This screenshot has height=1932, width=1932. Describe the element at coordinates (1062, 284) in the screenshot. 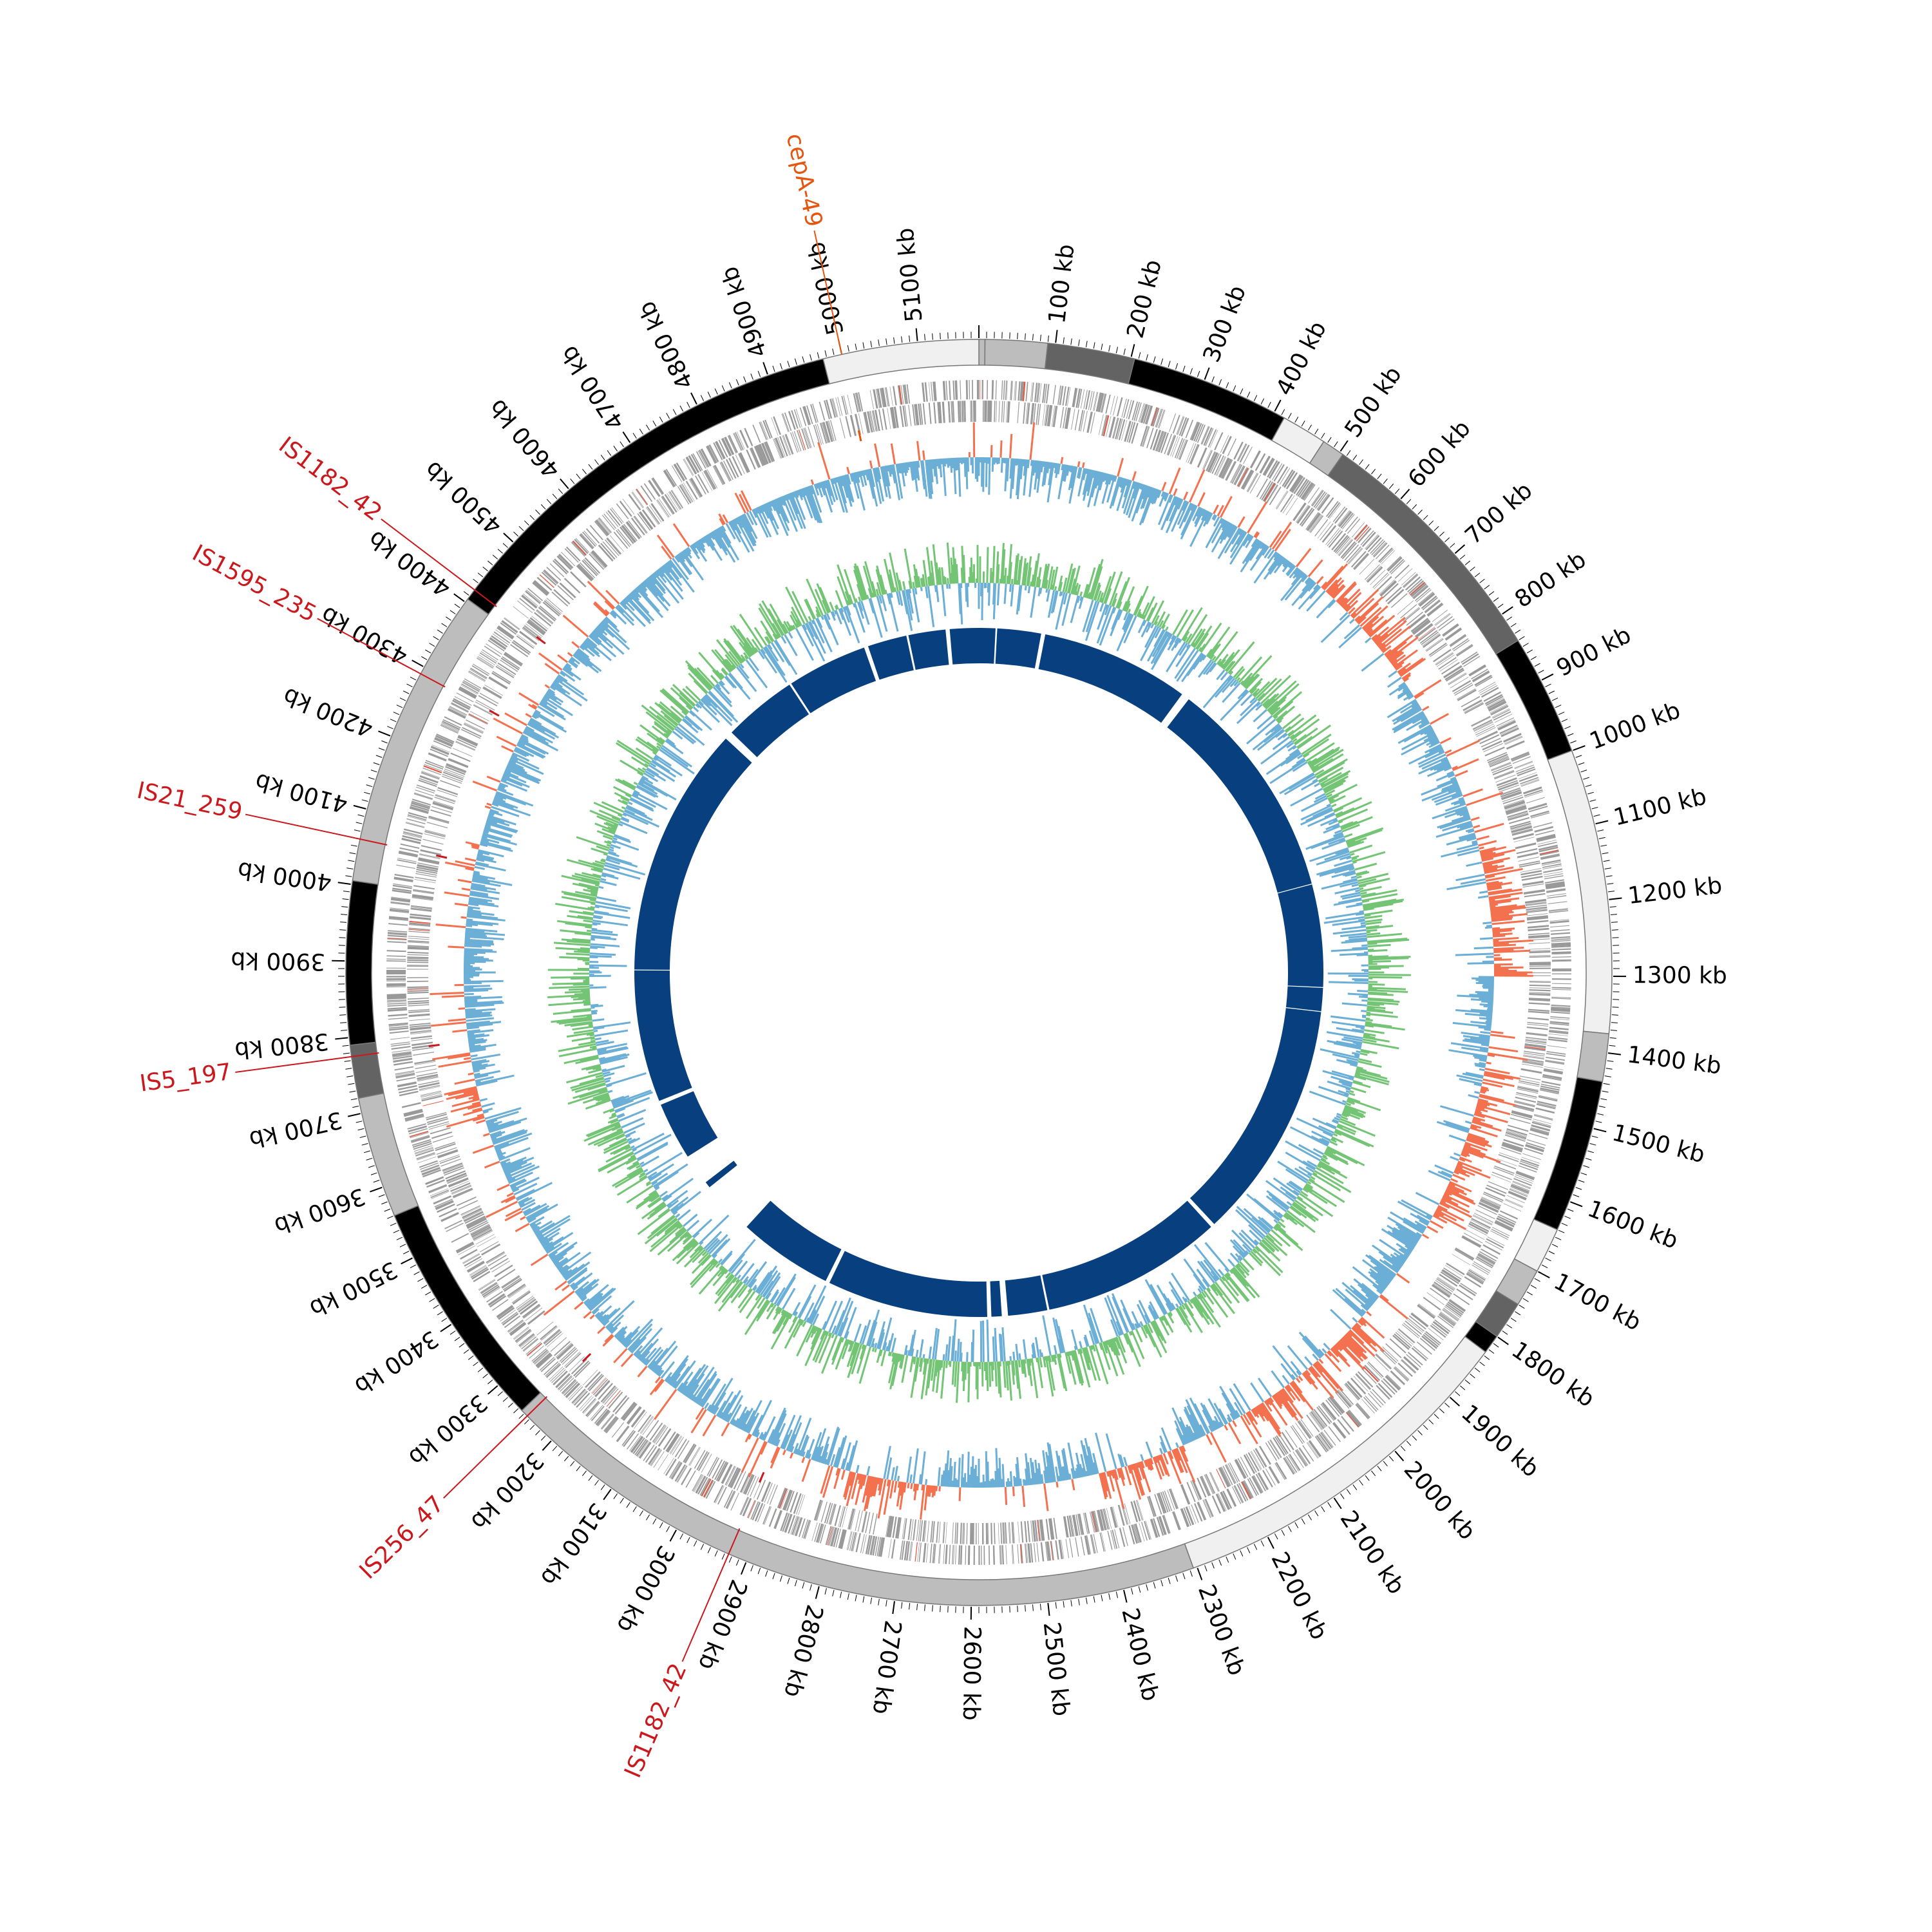

I see `tick-label: 100 kb` at that location.